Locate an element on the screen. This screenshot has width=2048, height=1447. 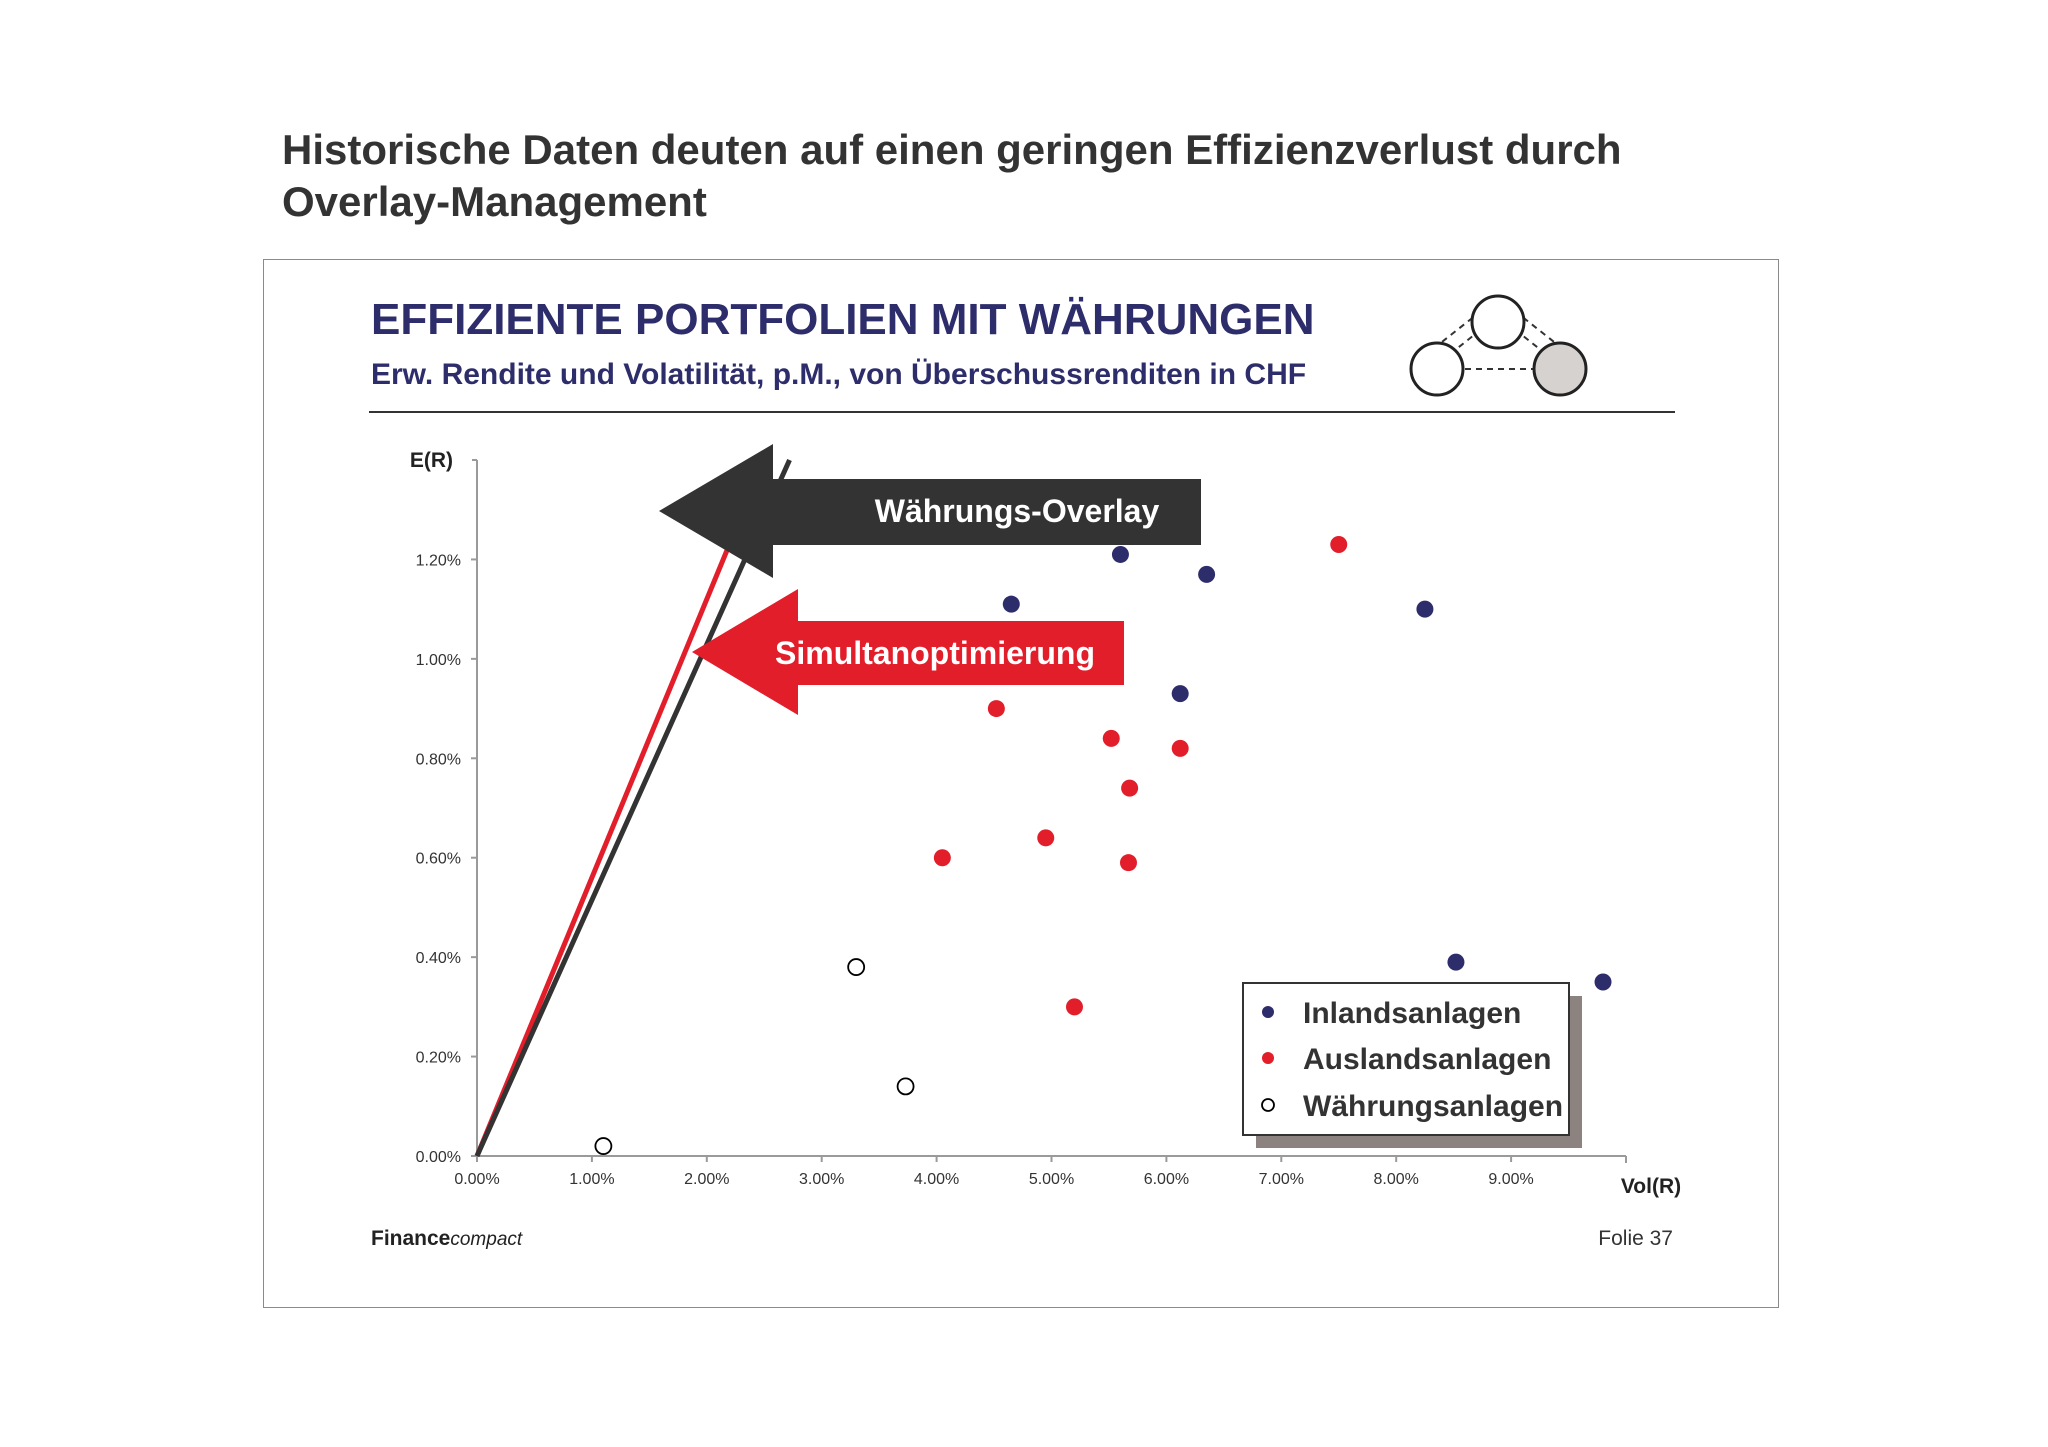
legend-label-waehrung: Währungsanlagen is located at coordinates (1433, 1106).